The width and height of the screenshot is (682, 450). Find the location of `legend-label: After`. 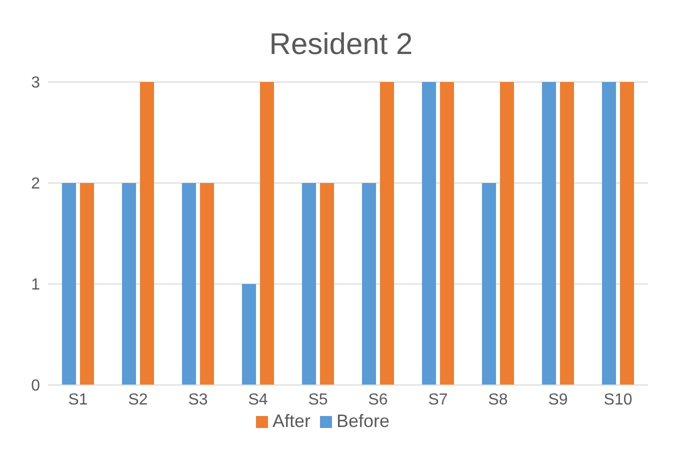

legend-label: After is located at coordinates (291, 421).